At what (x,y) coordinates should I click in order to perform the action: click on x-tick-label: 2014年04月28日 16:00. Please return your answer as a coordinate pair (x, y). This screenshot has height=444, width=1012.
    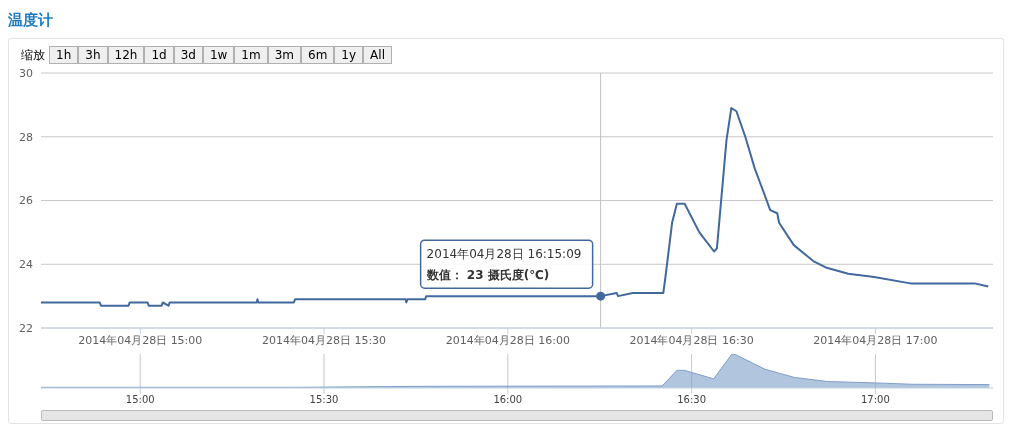
    Looking at the image, I should click on (507, 340).